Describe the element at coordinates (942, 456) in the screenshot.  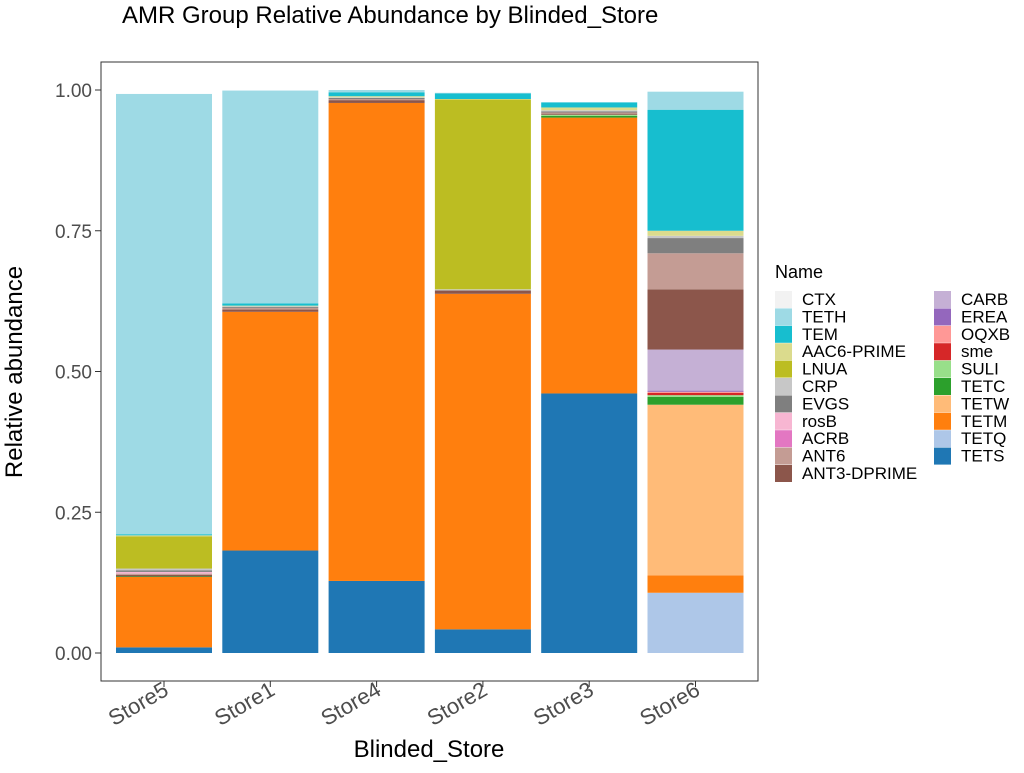
I see `legend-swatch-TETS` at that location.